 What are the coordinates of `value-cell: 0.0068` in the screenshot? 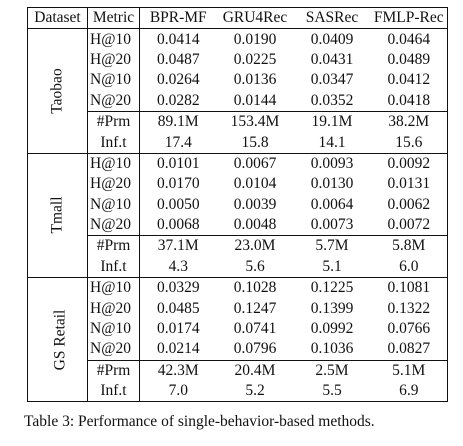 It's located at (178, 225).